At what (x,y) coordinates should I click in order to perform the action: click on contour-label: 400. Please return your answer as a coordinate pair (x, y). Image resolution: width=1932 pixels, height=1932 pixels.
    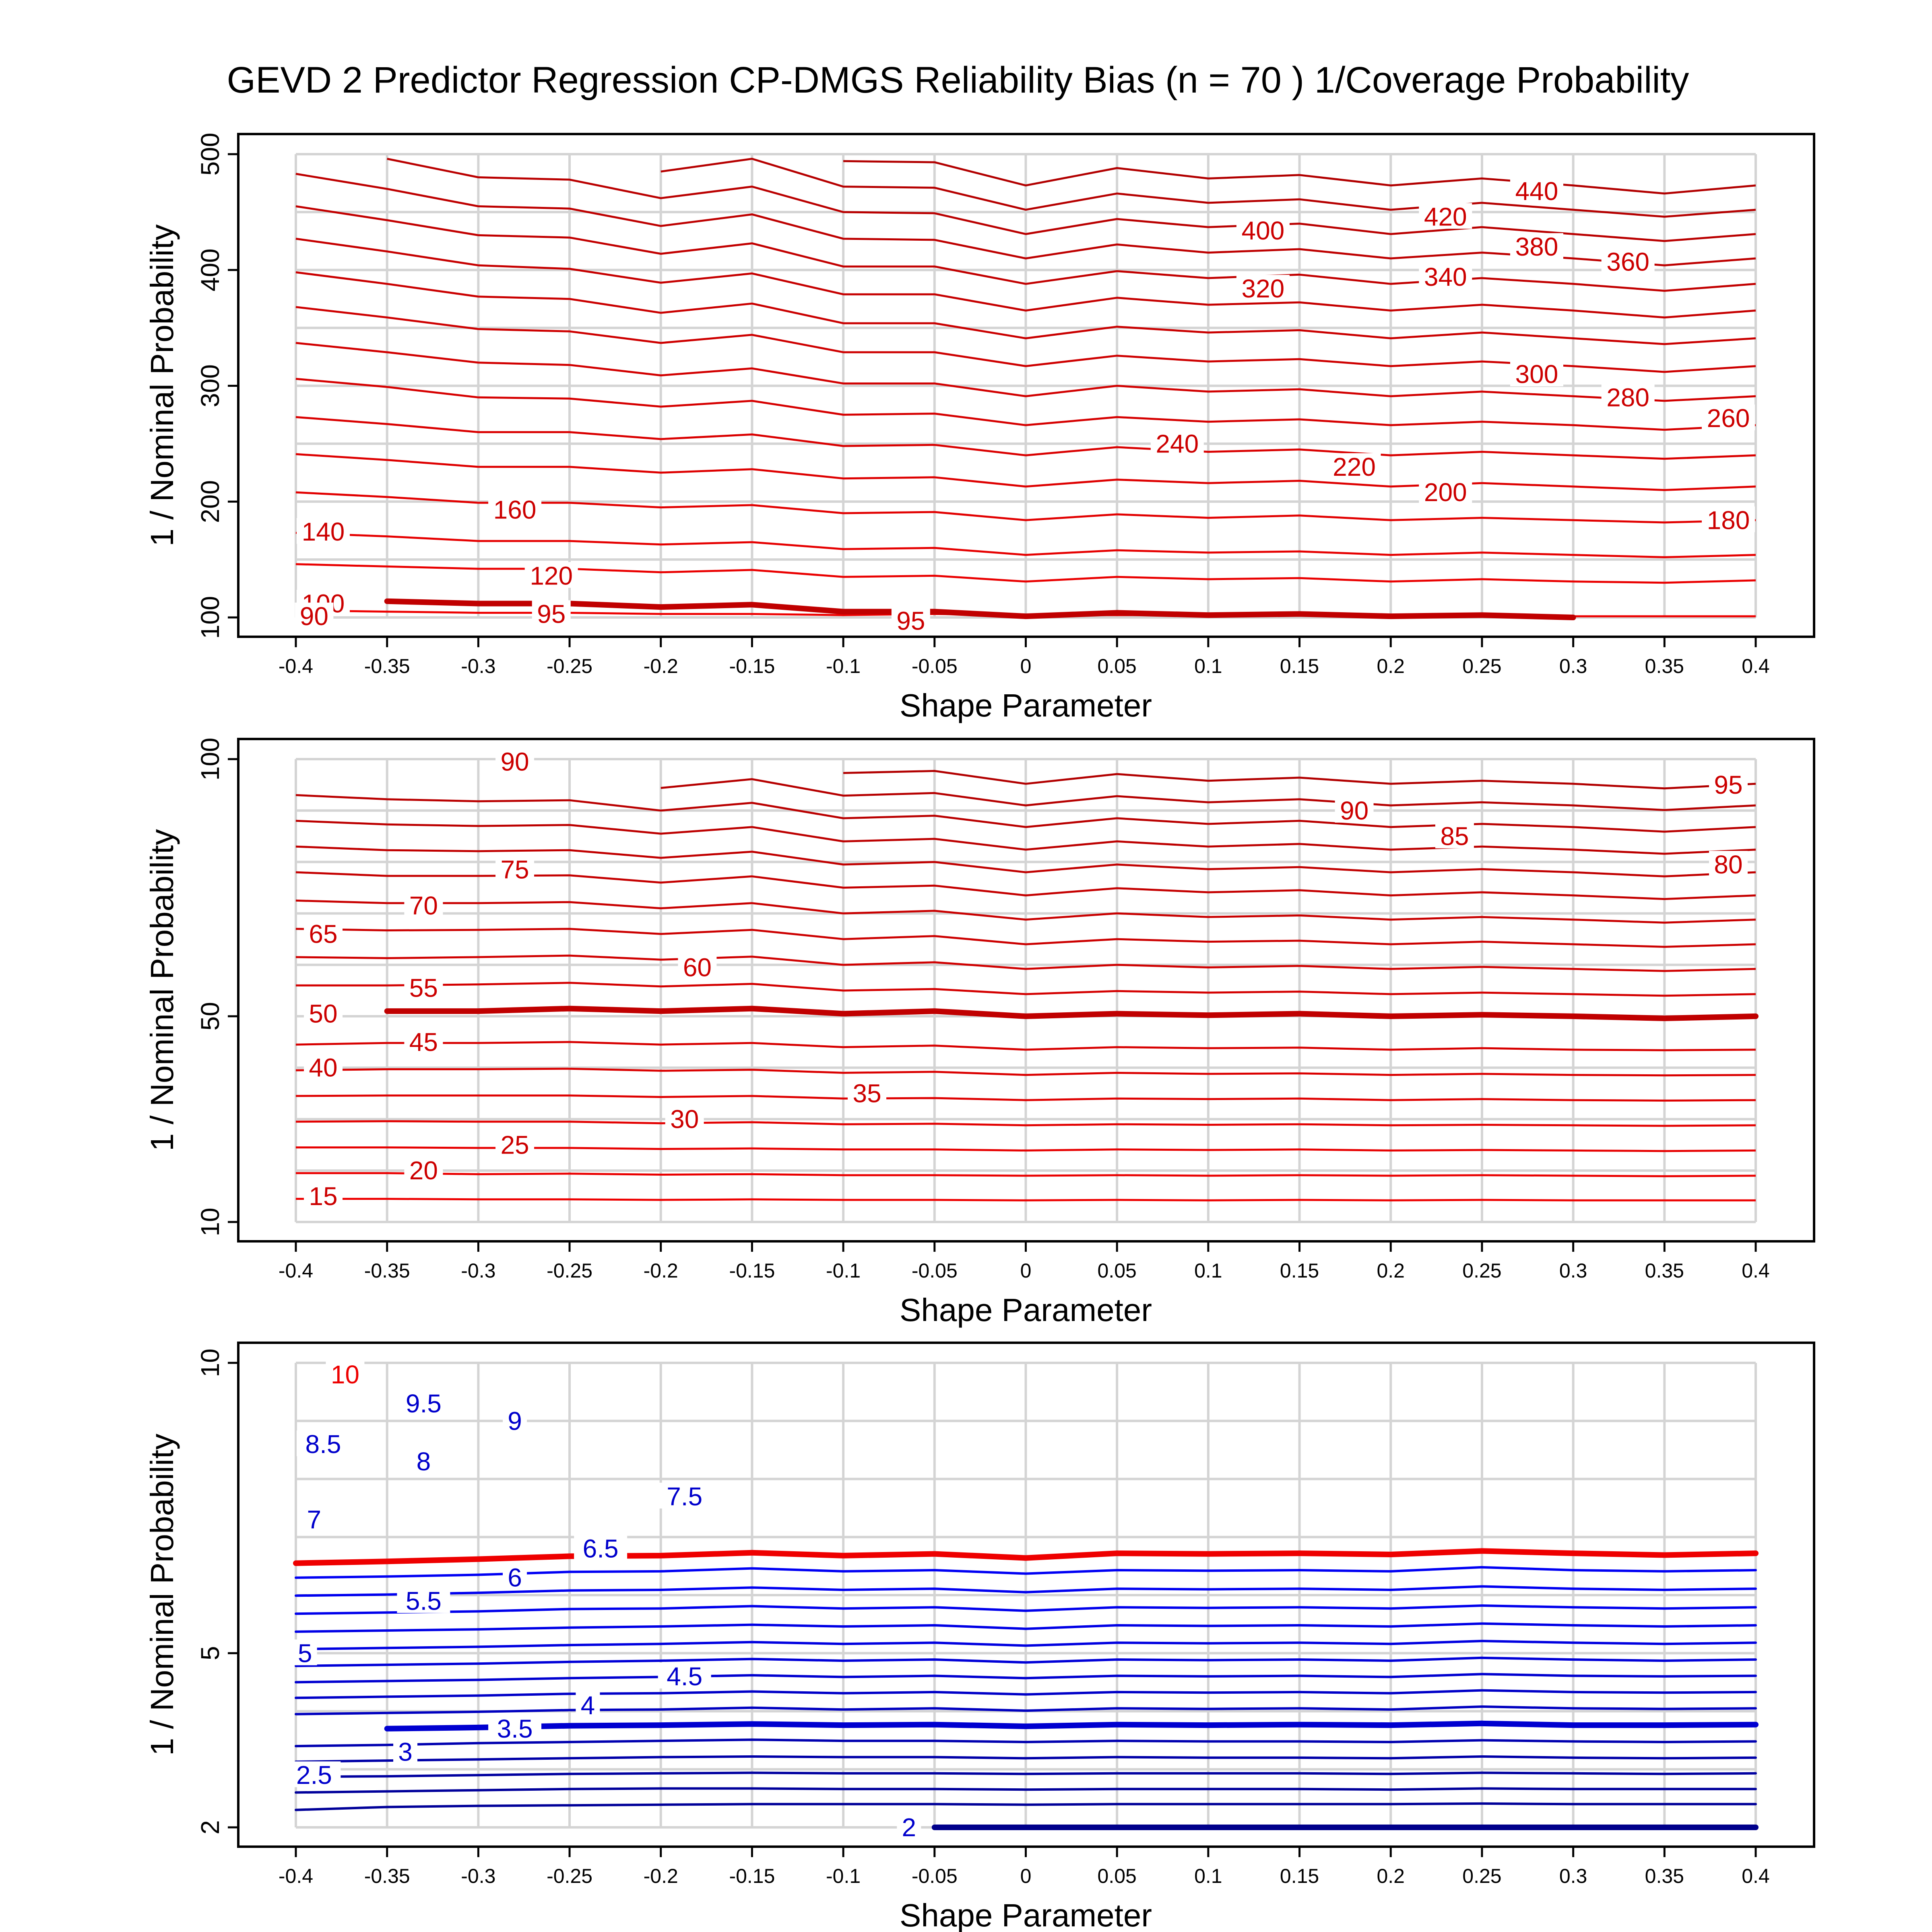
    Looking at the image, I should click on (1262, 231).